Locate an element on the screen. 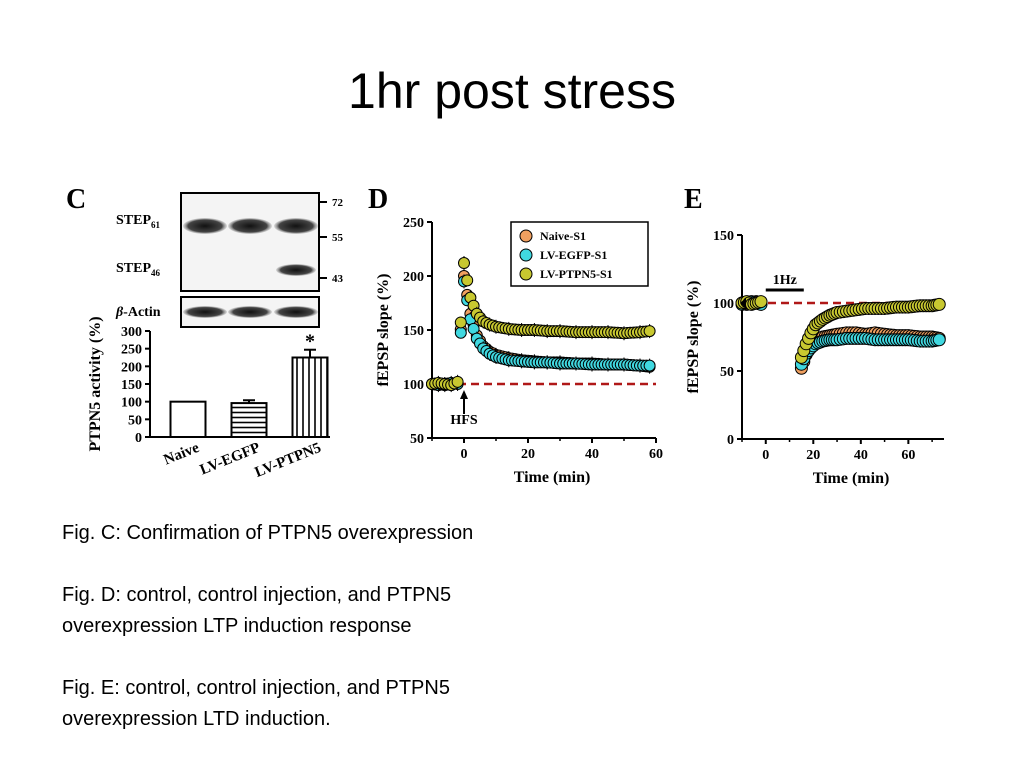 The image size is (1024, 768). legend: Naive-S1 LV-EGFP-S1 LV-PTPN5-S1 is located at coordinates (579, 254).